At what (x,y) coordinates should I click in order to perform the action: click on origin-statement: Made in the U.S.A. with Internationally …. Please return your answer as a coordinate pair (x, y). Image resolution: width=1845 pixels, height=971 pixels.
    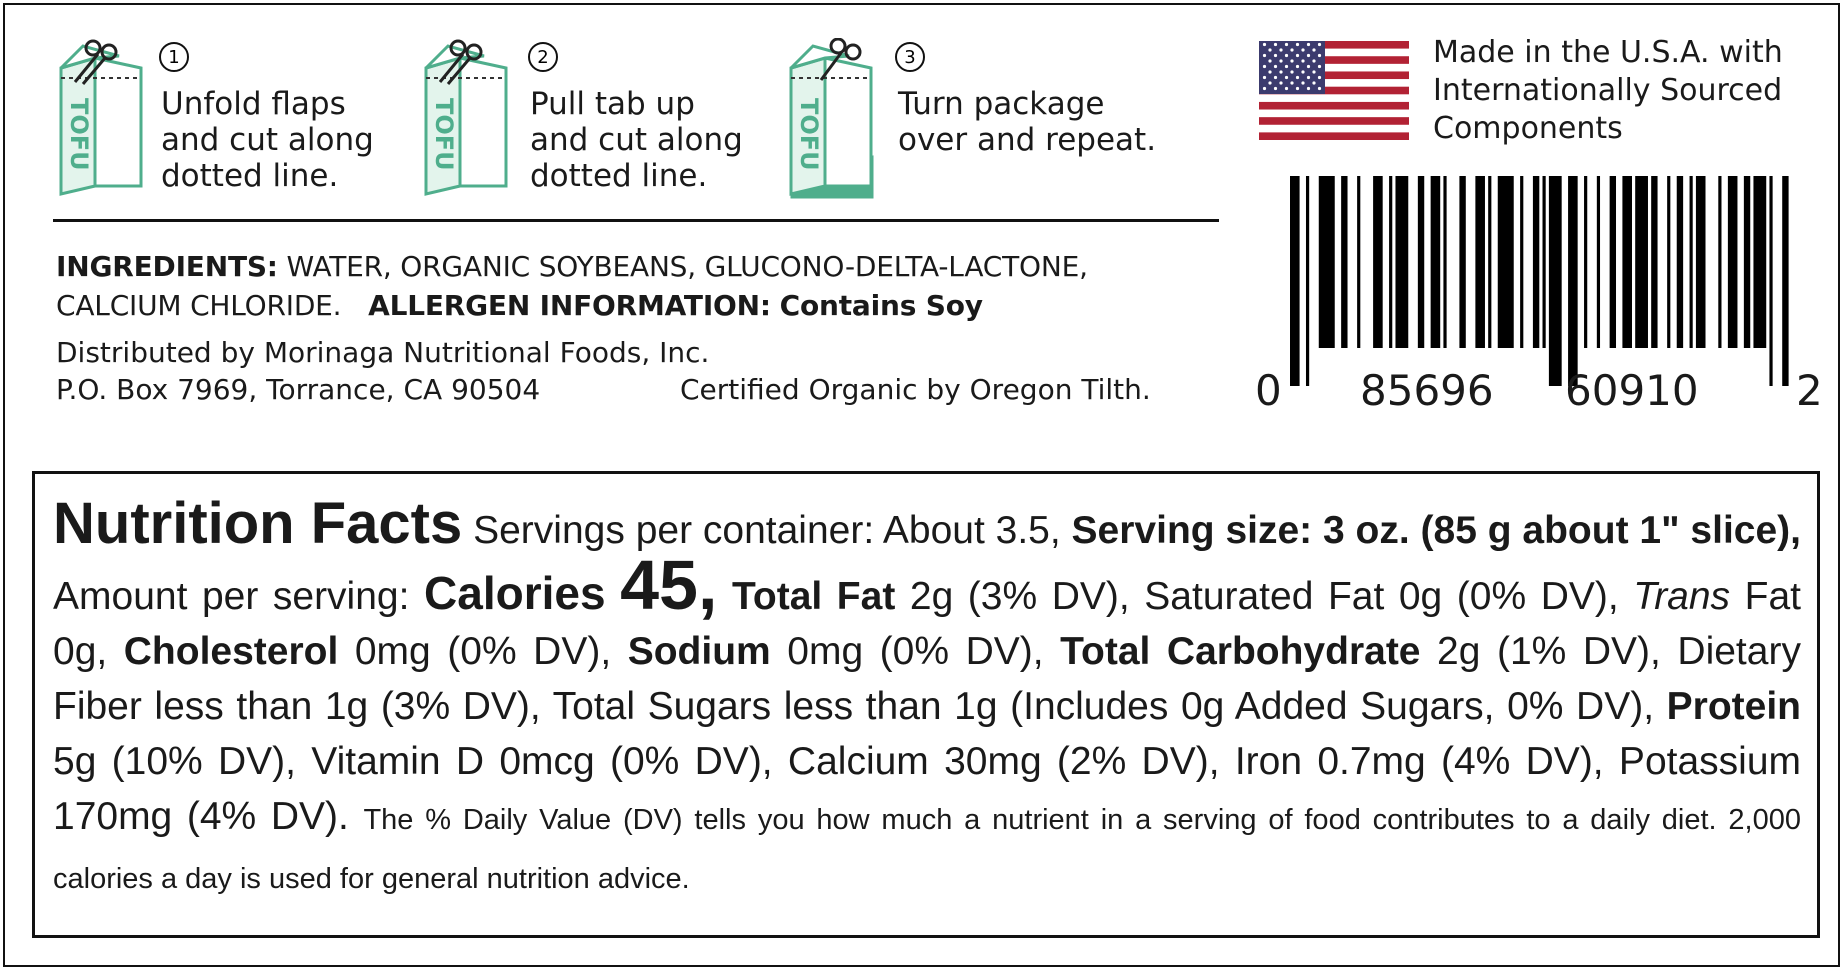
    Looking at the image, I should click on (1608, 91).